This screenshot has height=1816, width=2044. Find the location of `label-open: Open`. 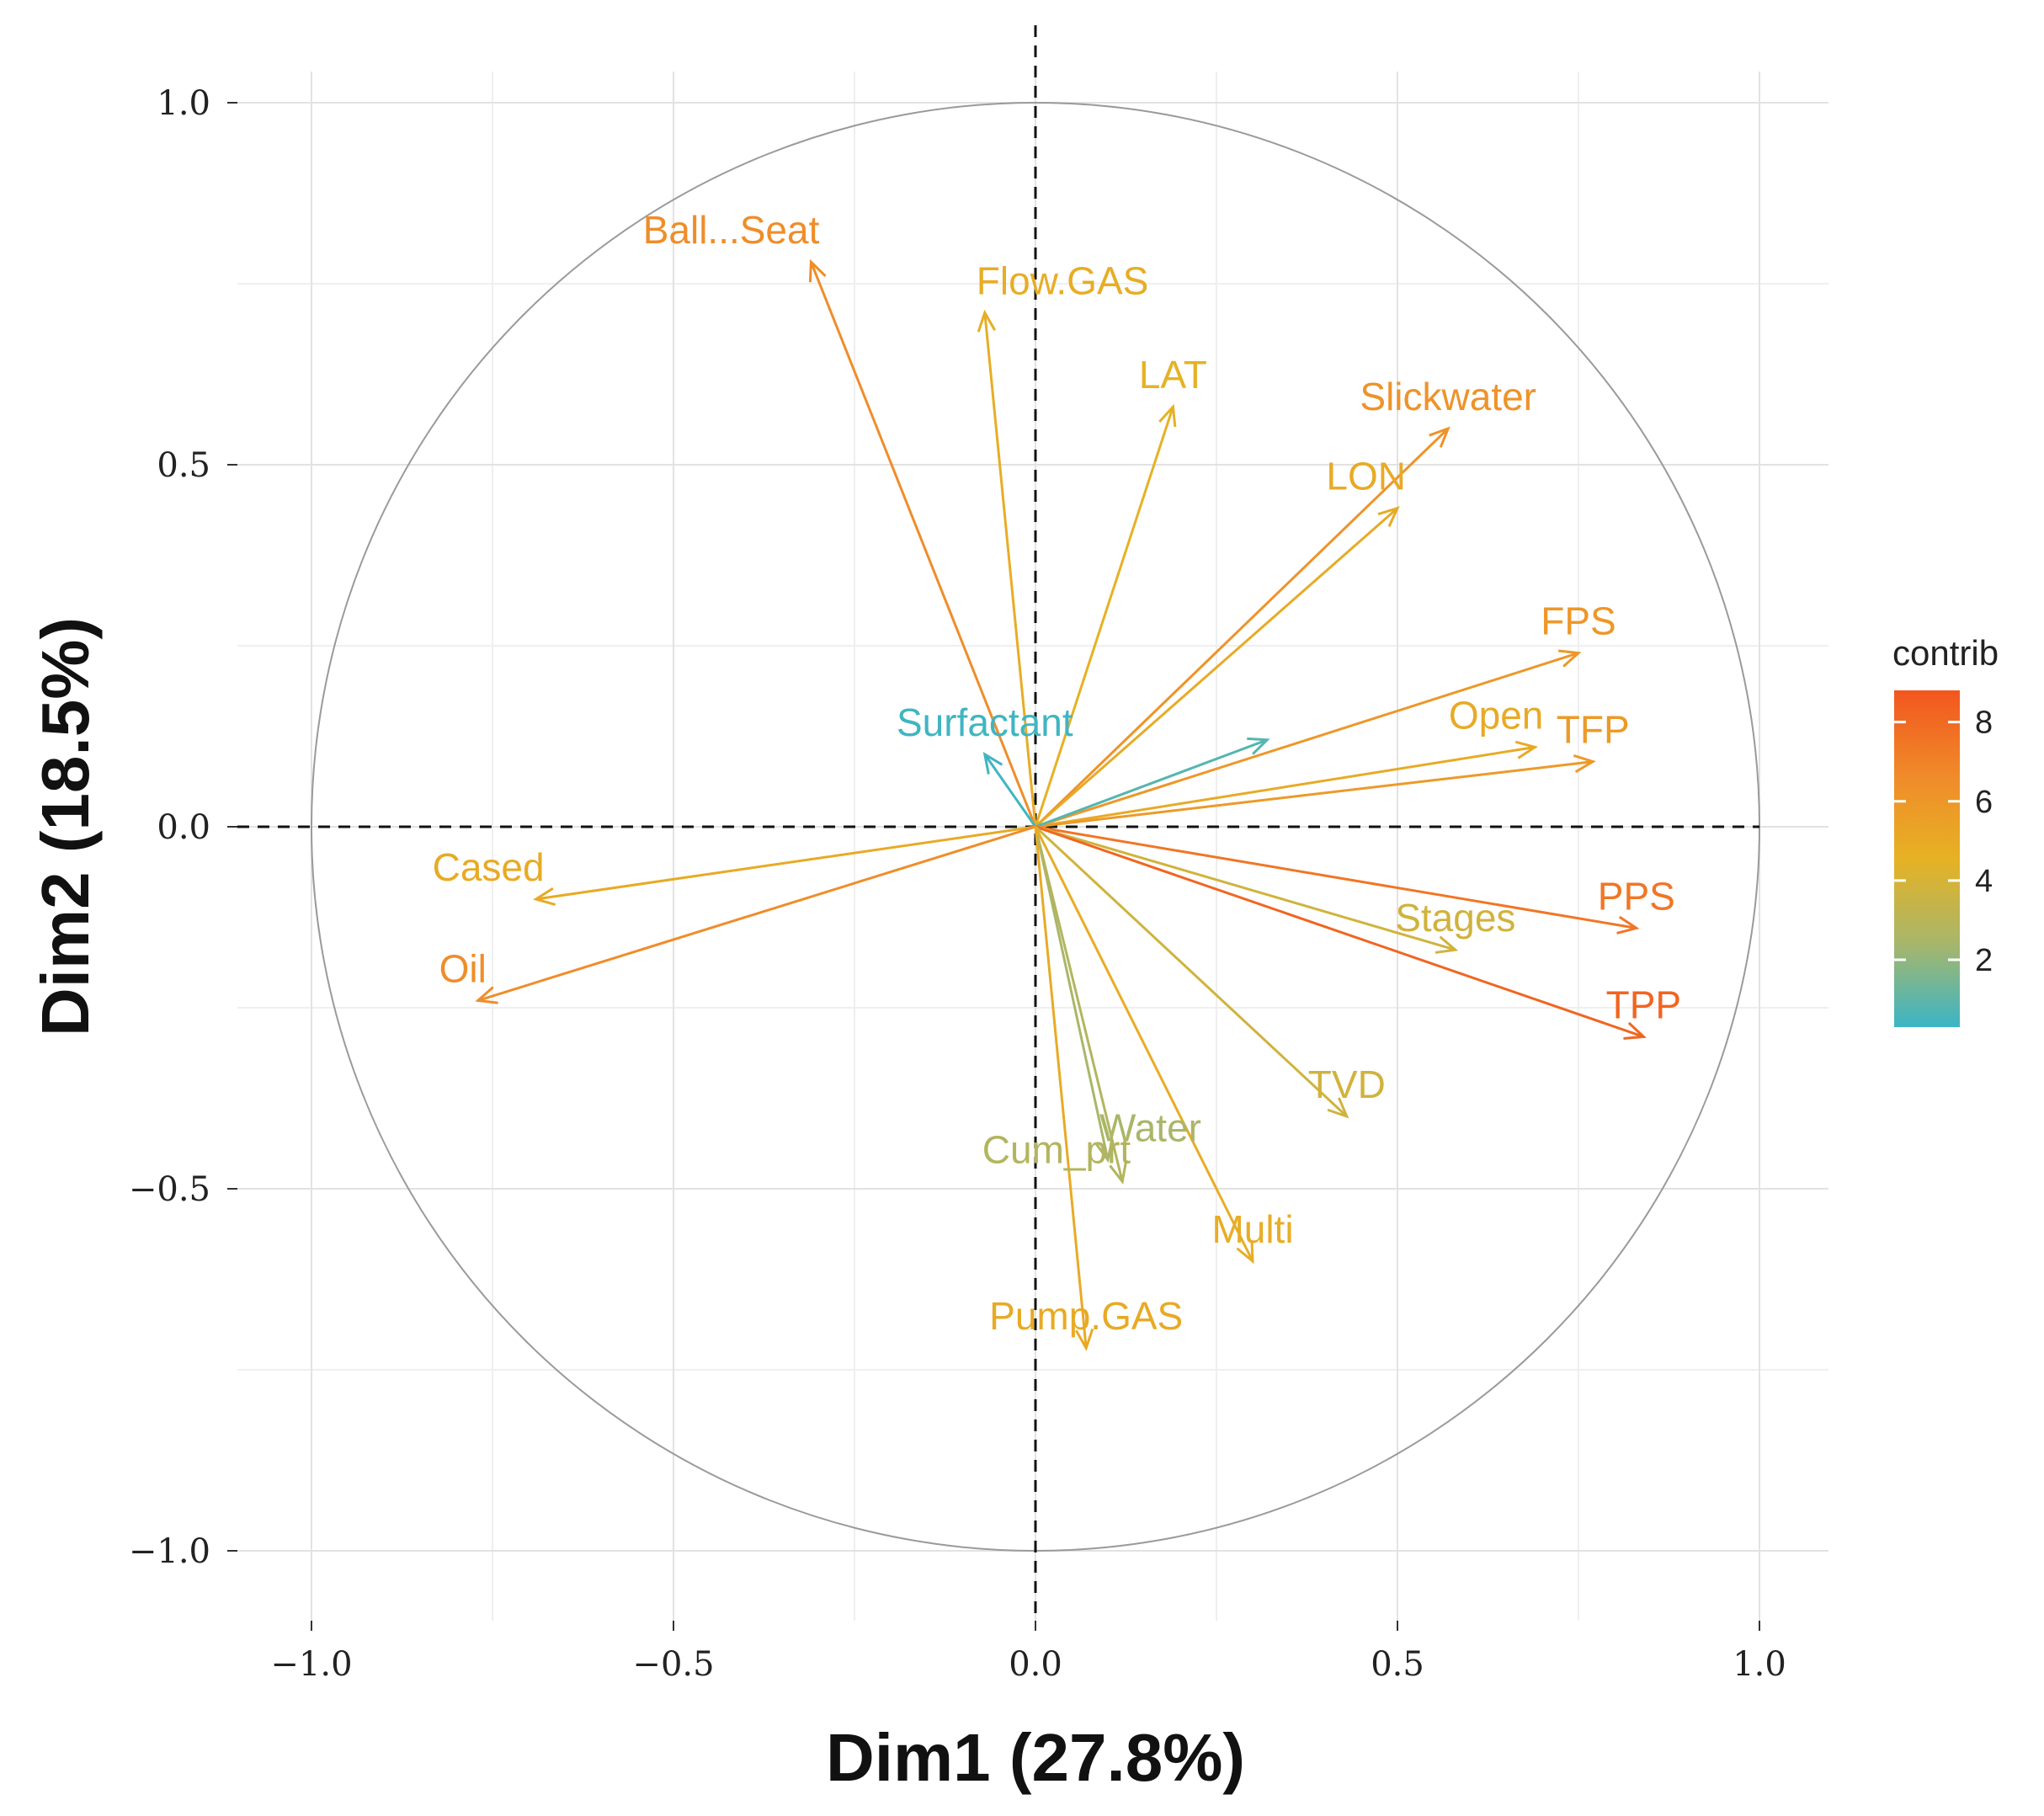

label-open: Open is located at coordinates (1496, 715).